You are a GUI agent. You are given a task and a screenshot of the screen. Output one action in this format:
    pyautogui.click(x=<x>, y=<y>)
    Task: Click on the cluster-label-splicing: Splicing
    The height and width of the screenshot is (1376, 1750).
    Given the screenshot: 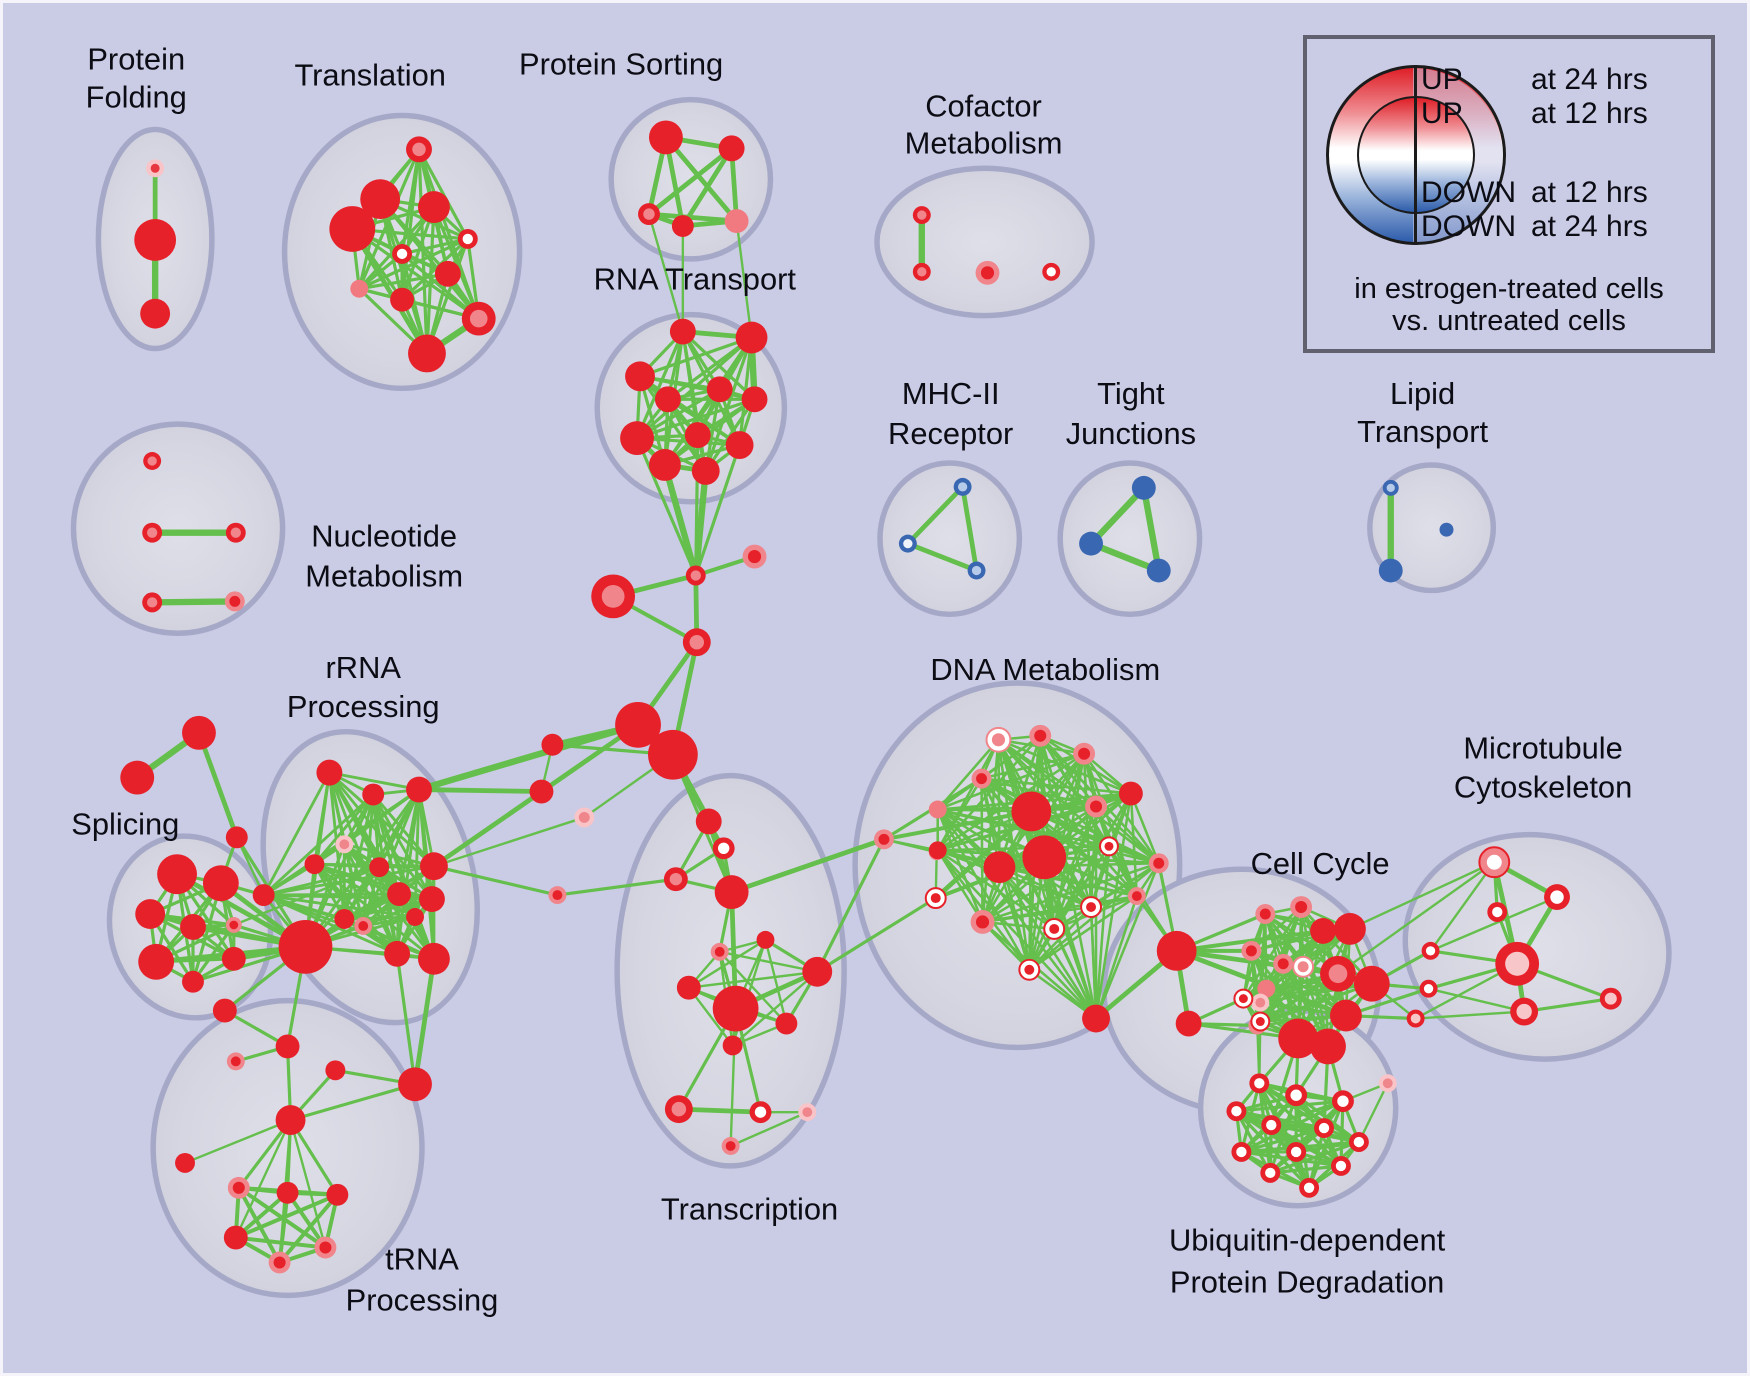 What is the action you would take?
    pyautogui.click(x=125, y=823)
    